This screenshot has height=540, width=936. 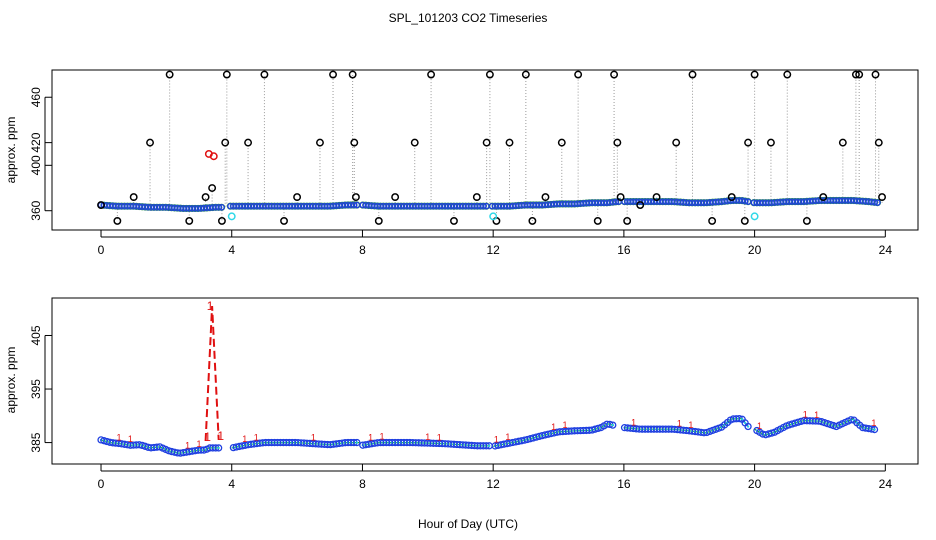 What do you see at coordinates (755, 484) in the screenshot?
I see `x-tick-label: 20` at bounding box center [755, 484].